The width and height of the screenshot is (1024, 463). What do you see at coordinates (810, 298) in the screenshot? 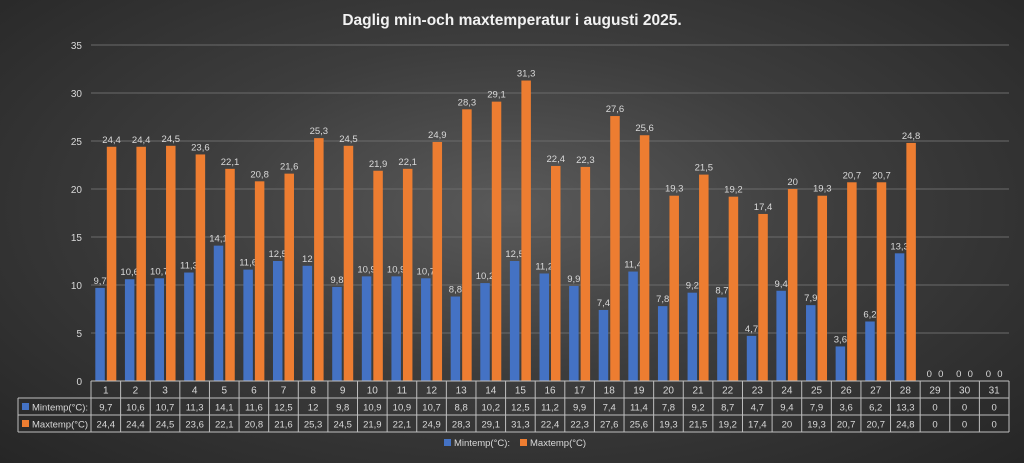
I see `min-temp-data-label: 7,9` at bounding box center [810, 298].